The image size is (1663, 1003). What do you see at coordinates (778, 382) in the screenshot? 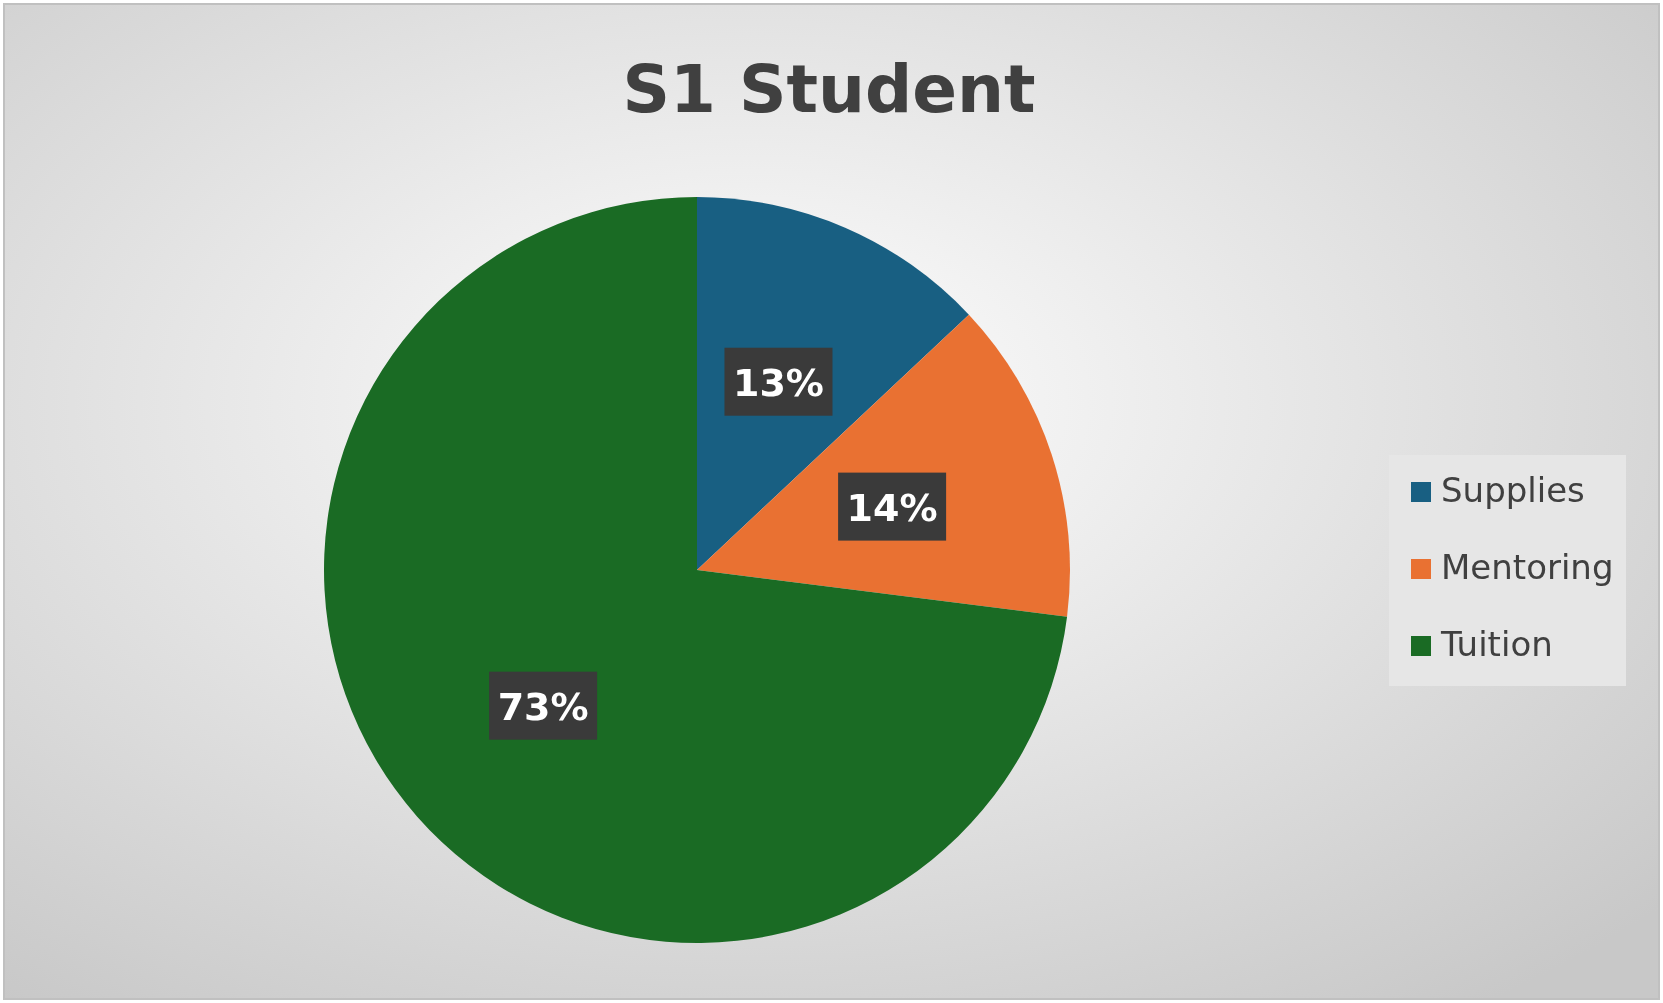
I see `data-label: 13%` at bounding box center [778, 382].